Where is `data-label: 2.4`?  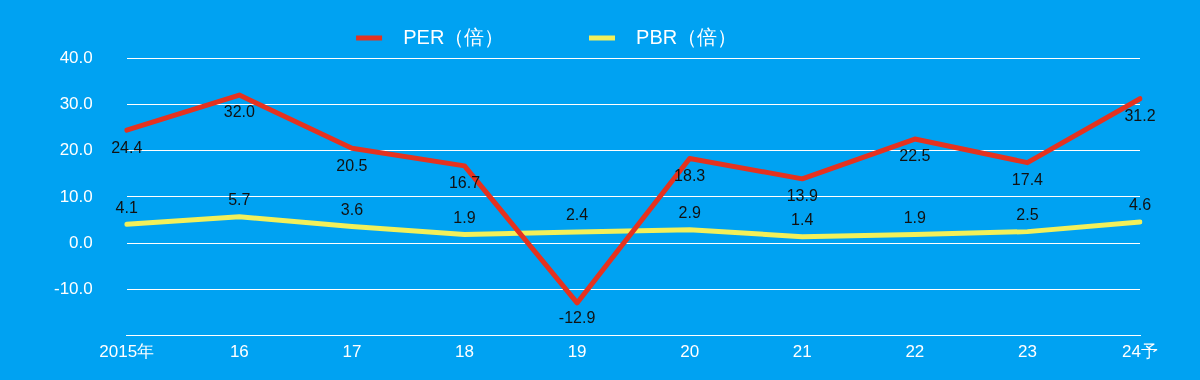 data-label: 2.4 is located at coordinates (577, 215).